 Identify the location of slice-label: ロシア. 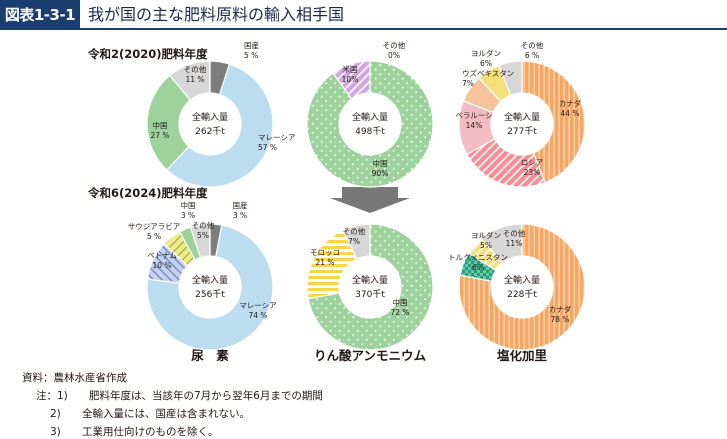
(532, 162).